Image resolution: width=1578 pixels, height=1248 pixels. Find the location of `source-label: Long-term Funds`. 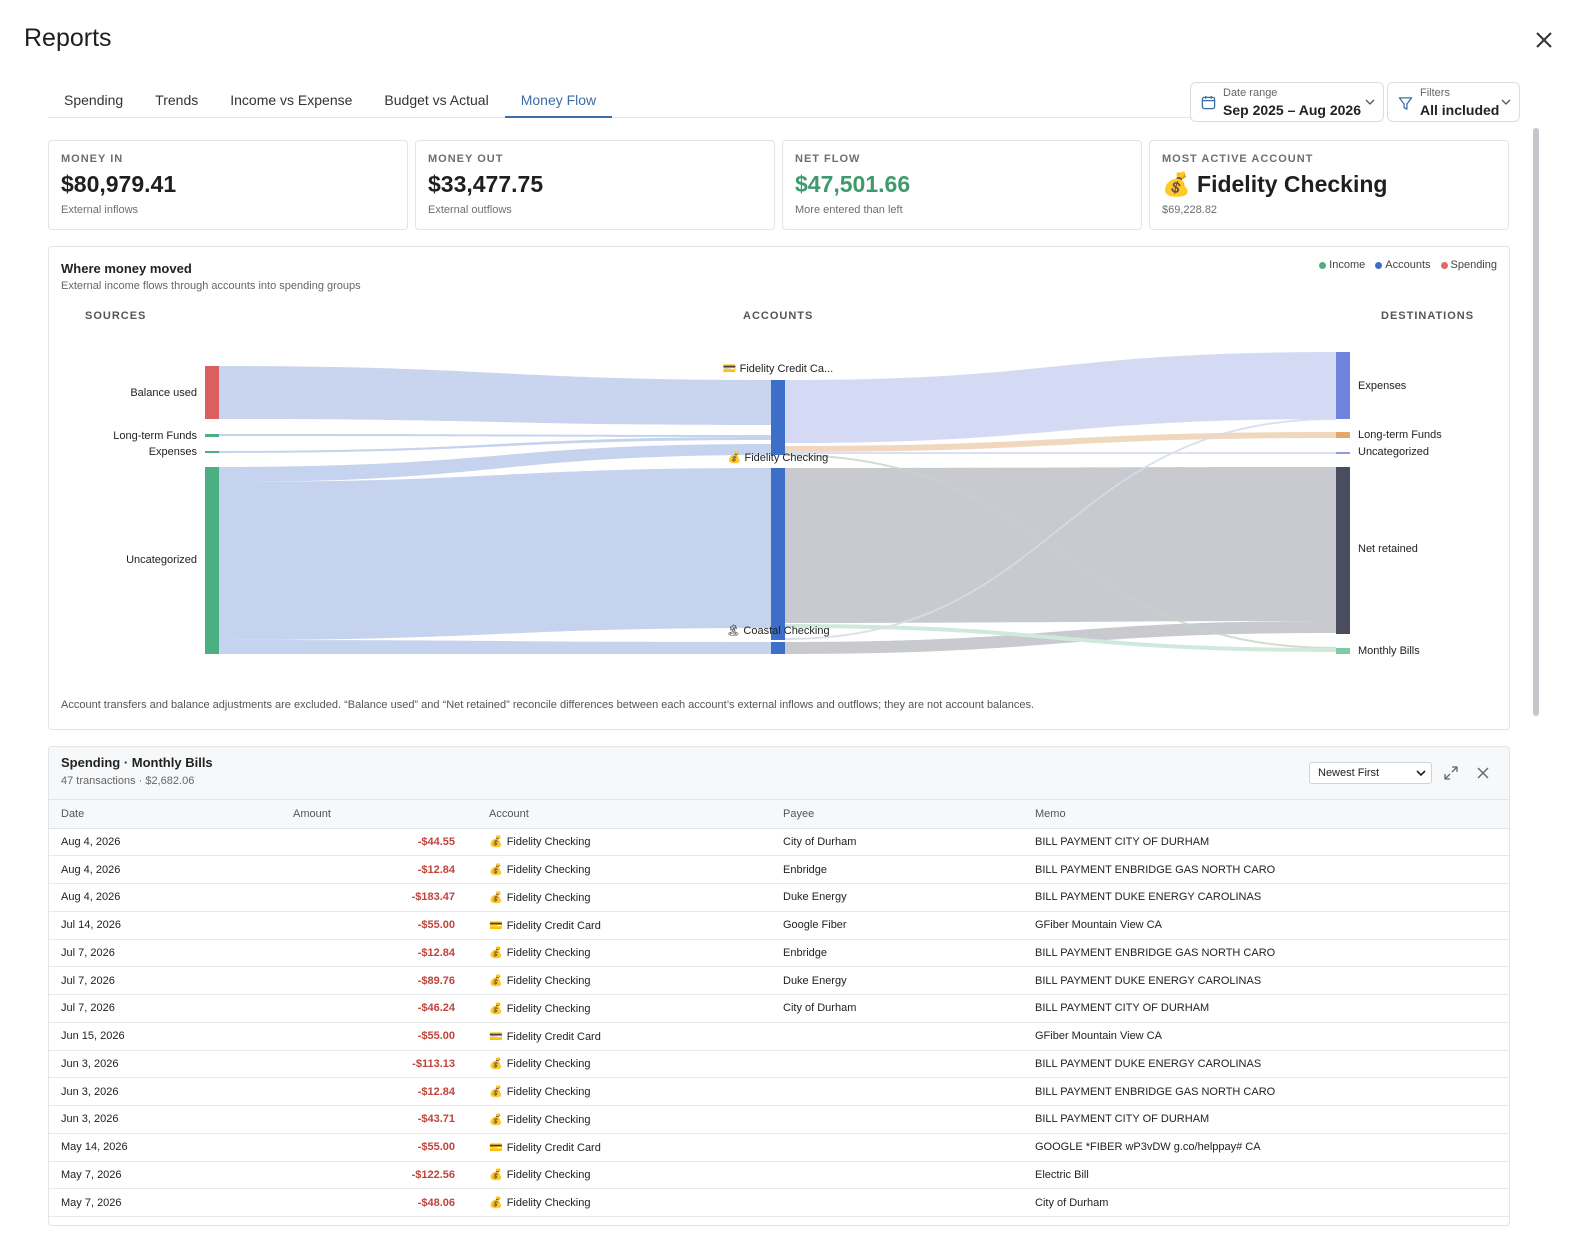

source-label: Long-term Funds is located at coordinates (155, 436).